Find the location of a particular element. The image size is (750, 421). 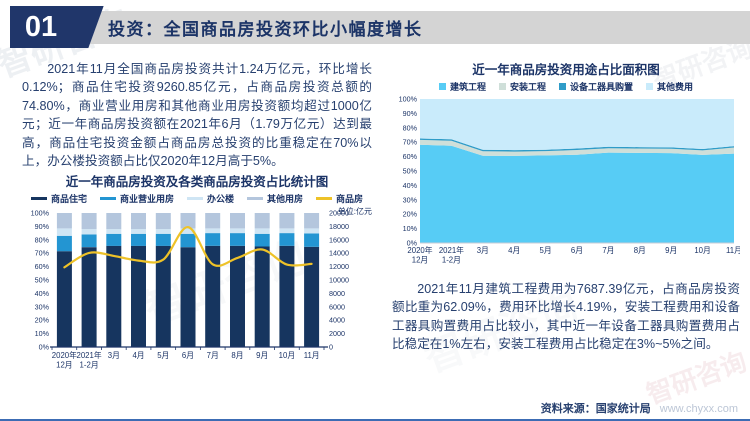

legend-item-3: 其他用房 is located at coordinates (275, 198).